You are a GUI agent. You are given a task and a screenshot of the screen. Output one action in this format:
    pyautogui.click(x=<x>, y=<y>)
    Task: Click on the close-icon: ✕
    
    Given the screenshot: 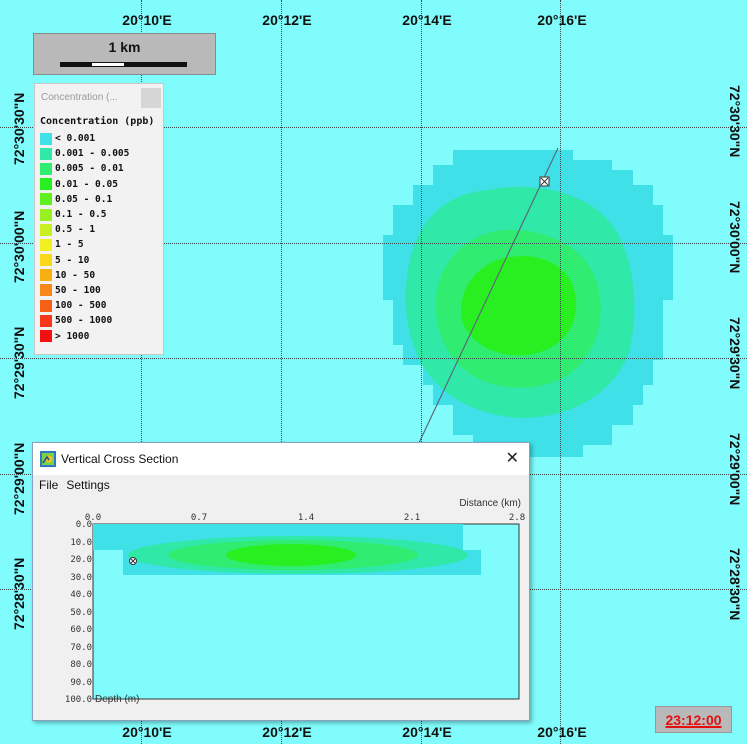 What is the action you would take?
    pyautogui.click(x=512, y=457)
    